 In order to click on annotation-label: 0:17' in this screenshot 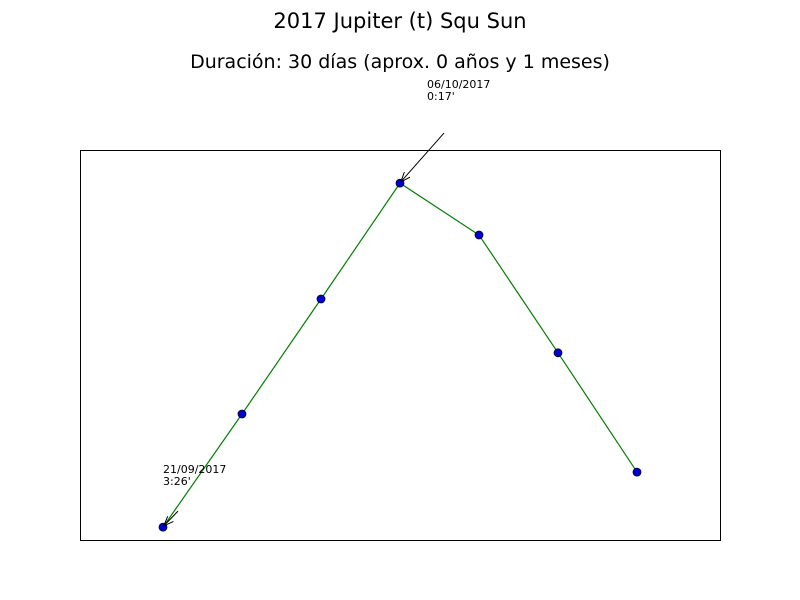, I will do `click(441, 96)`.